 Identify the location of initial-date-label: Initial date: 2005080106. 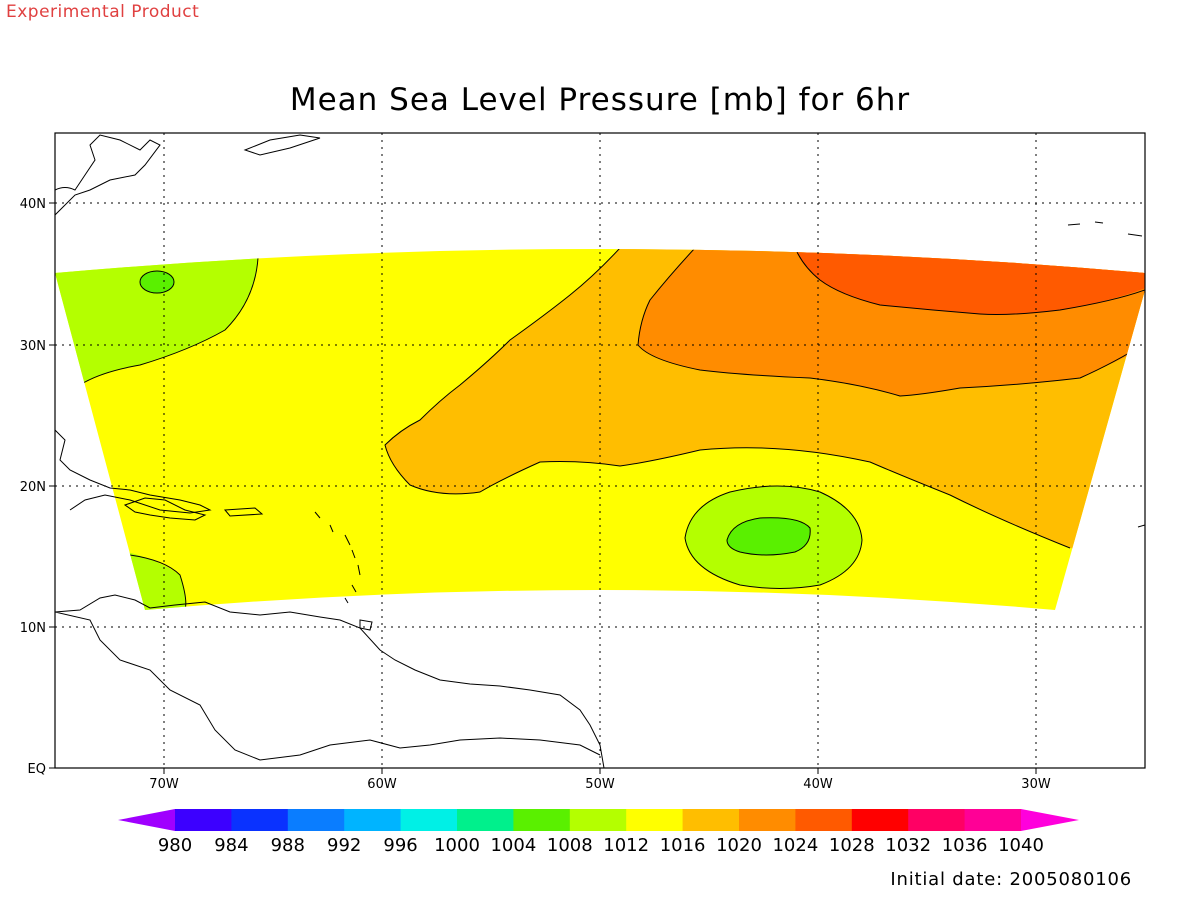
(1011, 879).